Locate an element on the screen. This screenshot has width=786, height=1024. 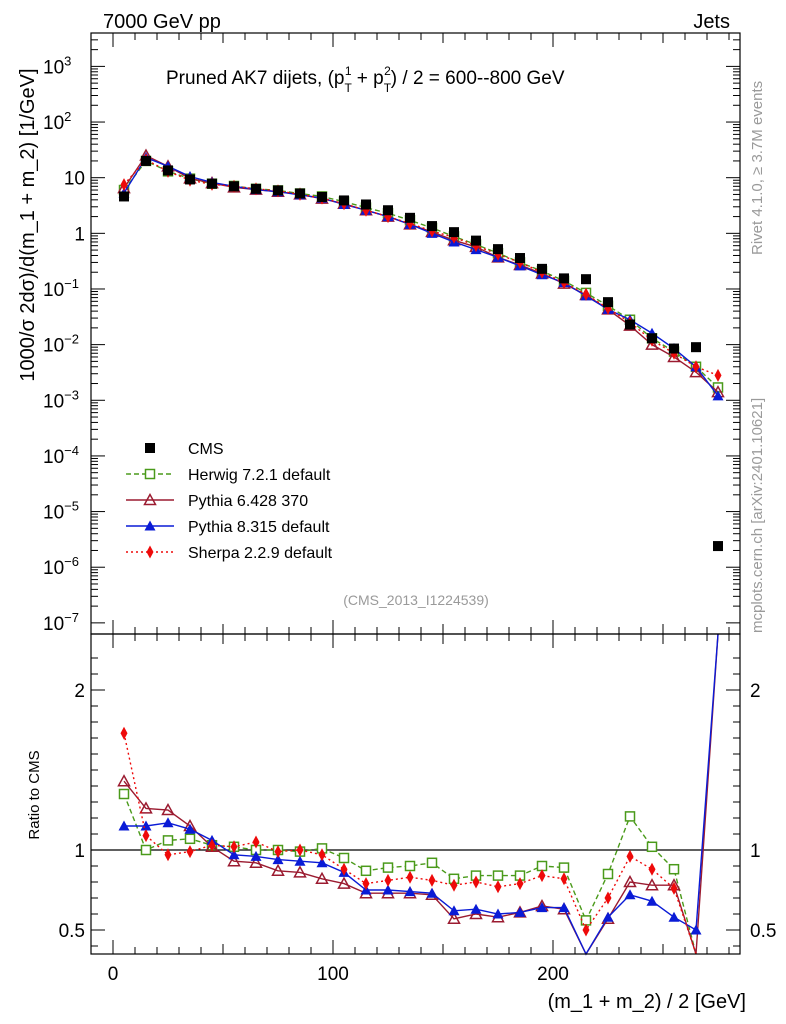
y-tick-label: 10⁻⁵ is located at coordinates (61, 511).